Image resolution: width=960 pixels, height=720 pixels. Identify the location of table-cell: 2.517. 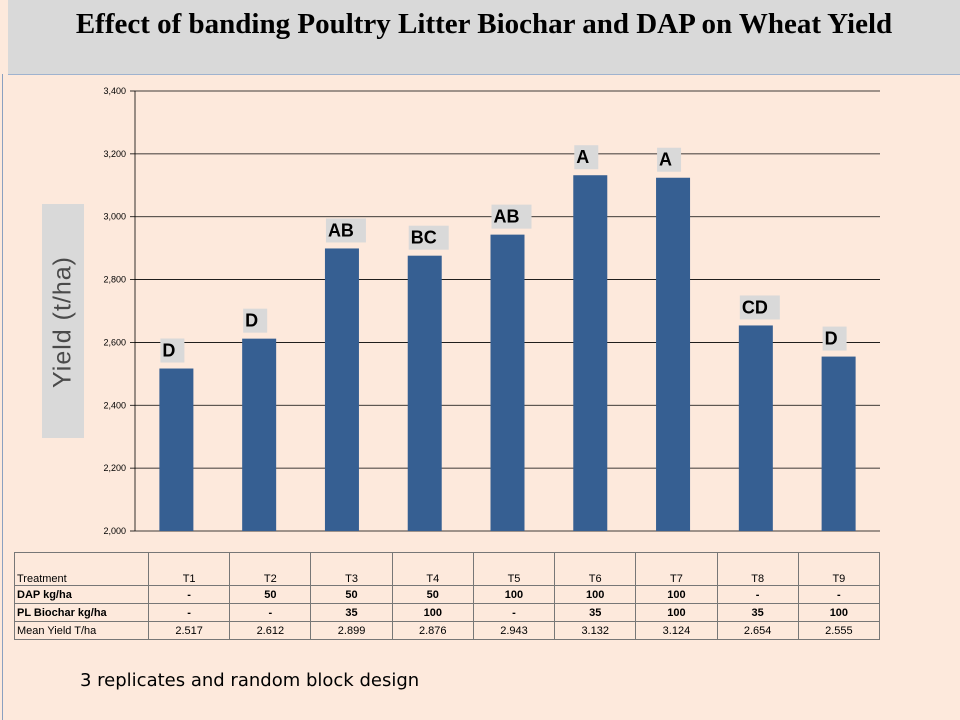
(189, 630).